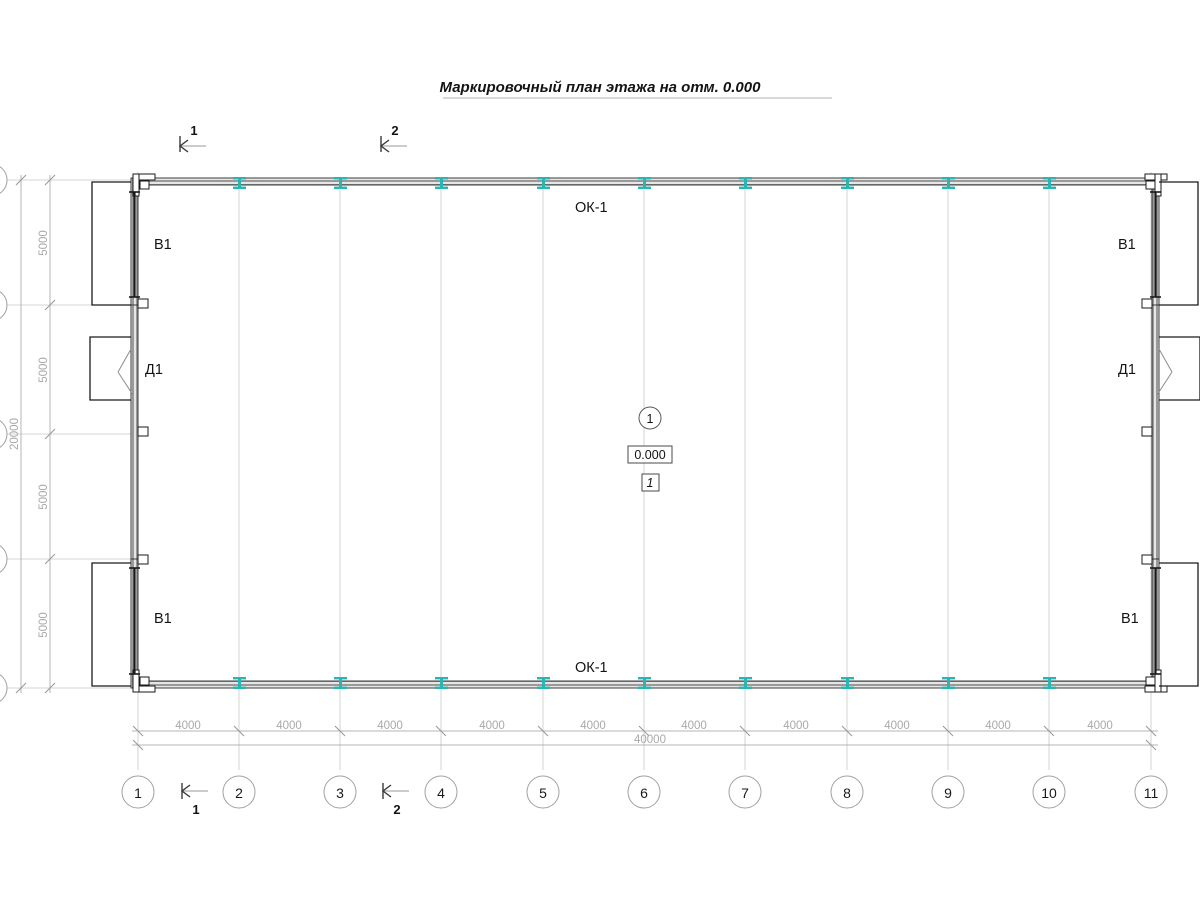  What do you see at coordinates (745, 792) in the screenshot?
I see `axis-bubble: 7` at bounding box center [745, 792].